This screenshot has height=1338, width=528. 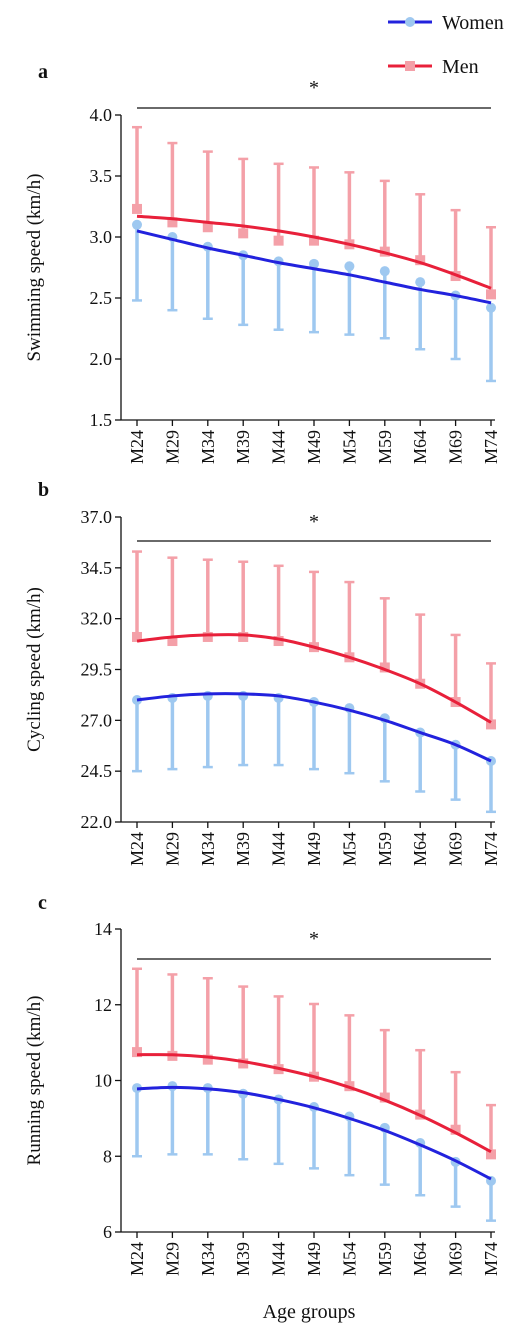 I want to click on x-axis-title: Age groups, so click(x=309, y=1312).